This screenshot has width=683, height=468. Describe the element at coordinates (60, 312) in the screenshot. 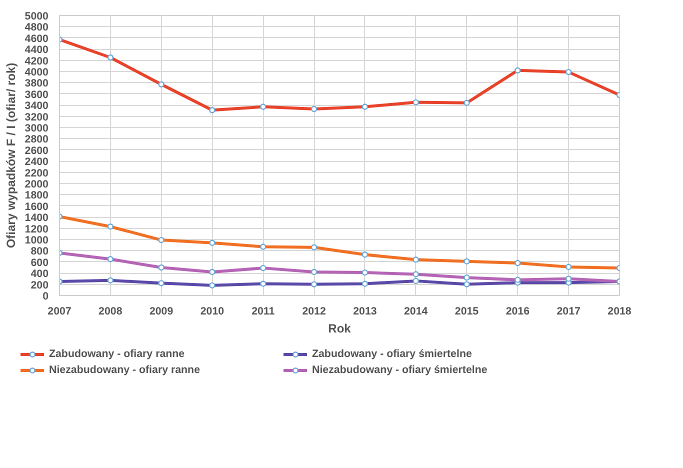

I see `x-tick-label: 2007` at that location.